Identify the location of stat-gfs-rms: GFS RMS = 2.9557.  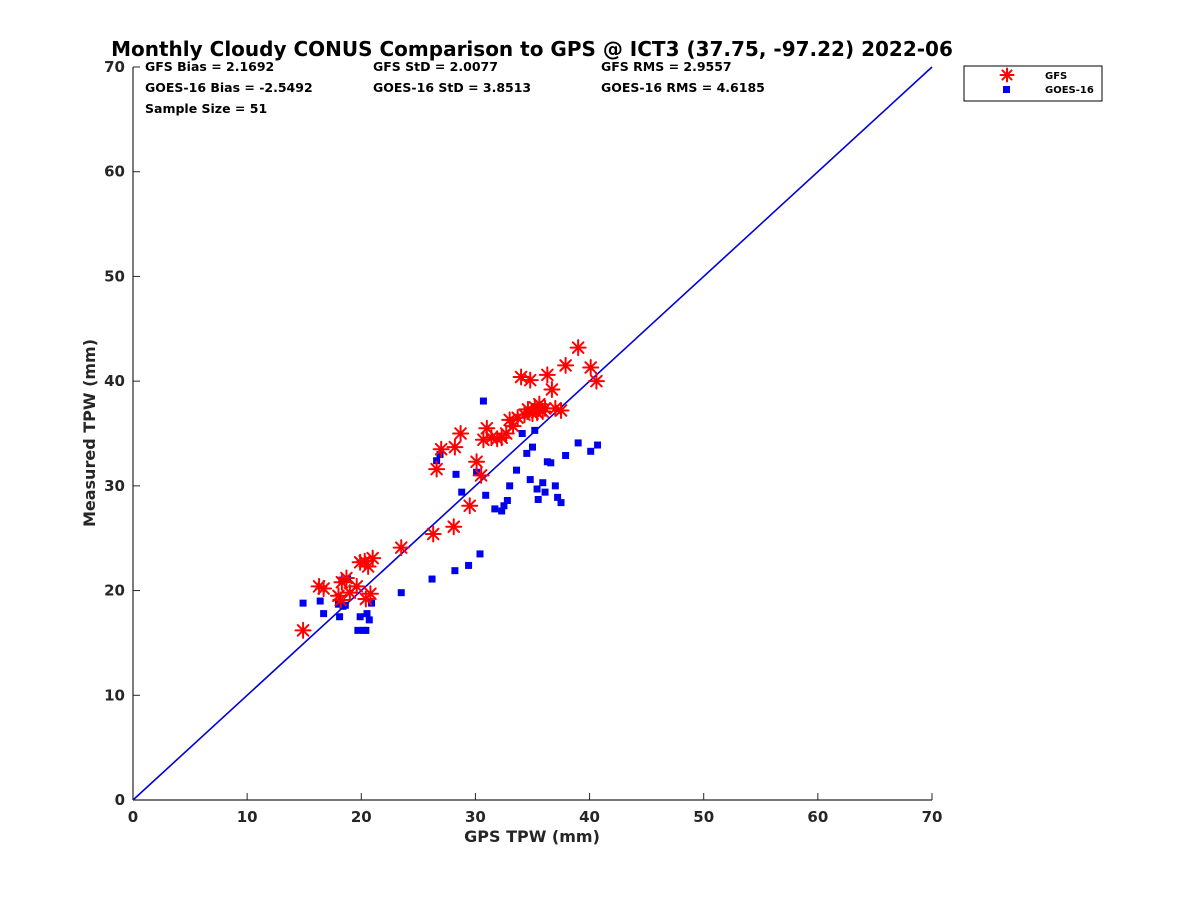
(666, 66).